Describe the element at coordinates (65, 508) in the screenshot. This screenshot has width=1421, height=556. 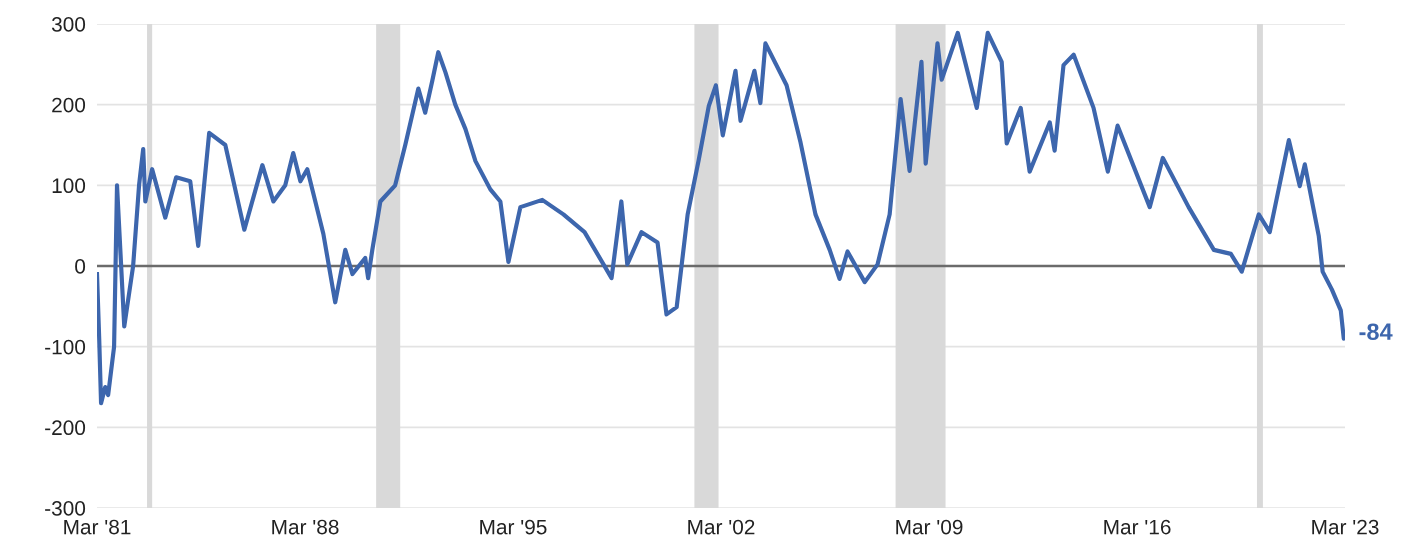
I see `y-tick-label: -300` at that location.